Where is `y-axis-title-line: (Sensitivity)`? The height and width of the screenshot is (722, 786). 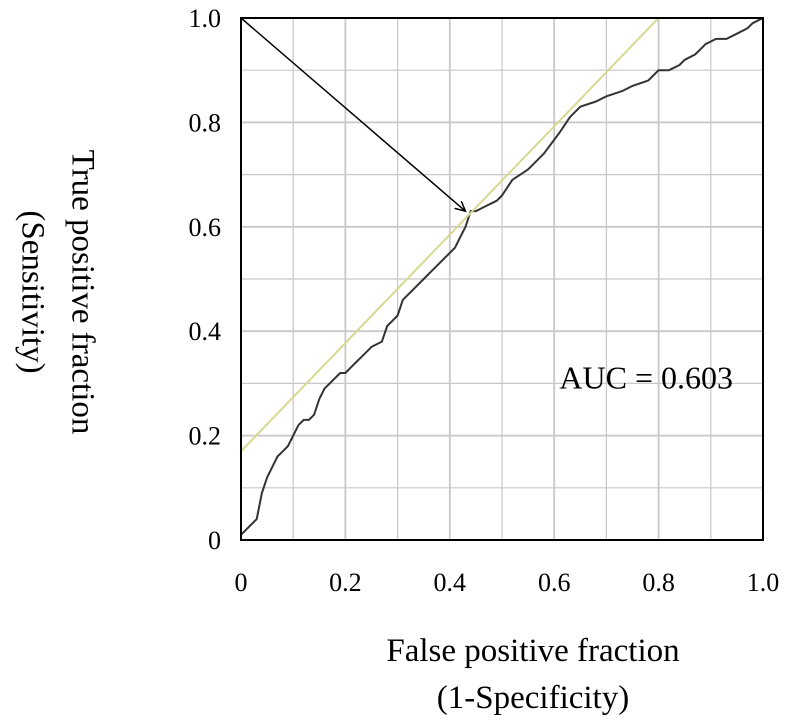 y-axis-title-line: (Sensitivity) is located at coordinates (32, 291).